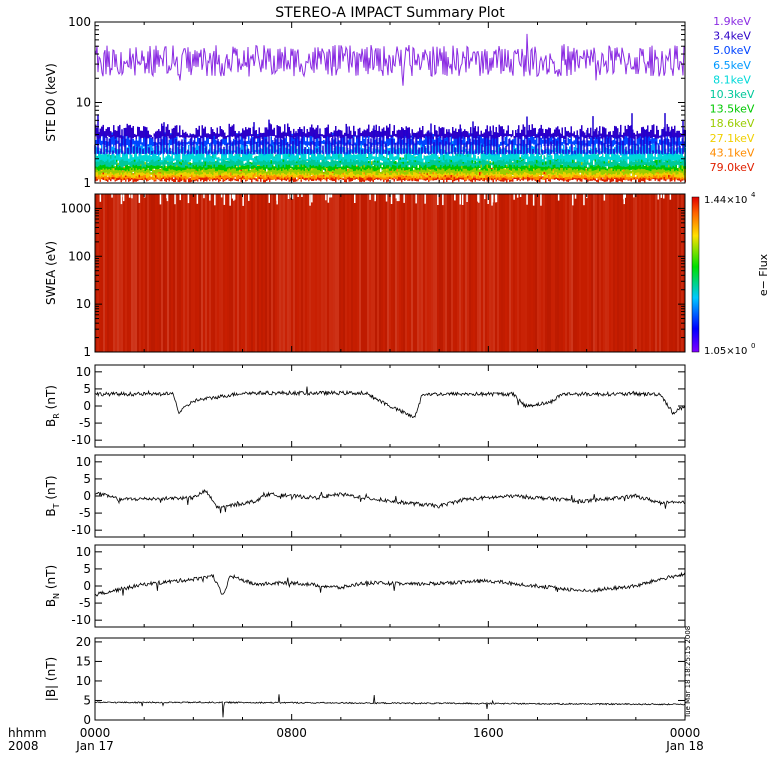 This screenshot has width=780, height=780. What do you see at coordinates (85, 513) in the screenshot?
I see `y-tick-label: -5` at bounding box center [85, 513].